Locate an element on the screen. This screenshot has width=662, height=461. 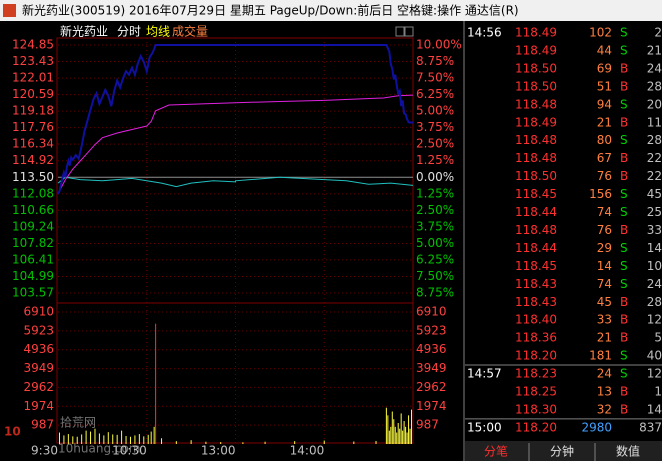
price-tick-label: 124.85 is located at coordinates (33, 45).